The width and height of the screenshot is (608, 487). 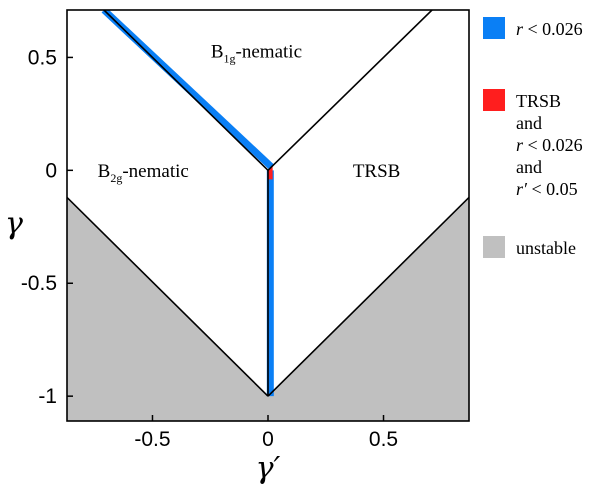 I want to click on legend-text-part: TRSB, so click(x=538, y=101).